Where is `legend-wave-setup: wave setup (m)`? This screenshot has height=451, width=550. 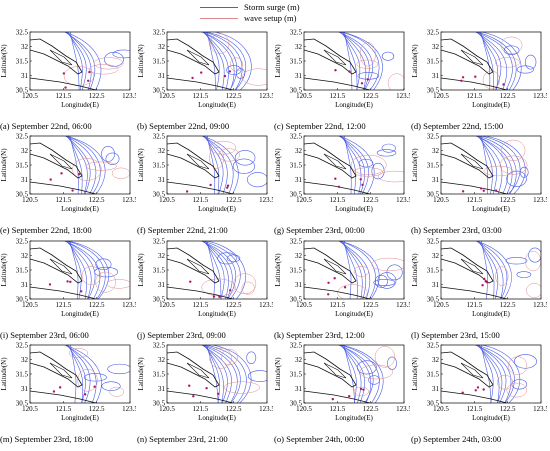
legend-wave-setup: wave setup (m) is located at coordinates (280, 18).